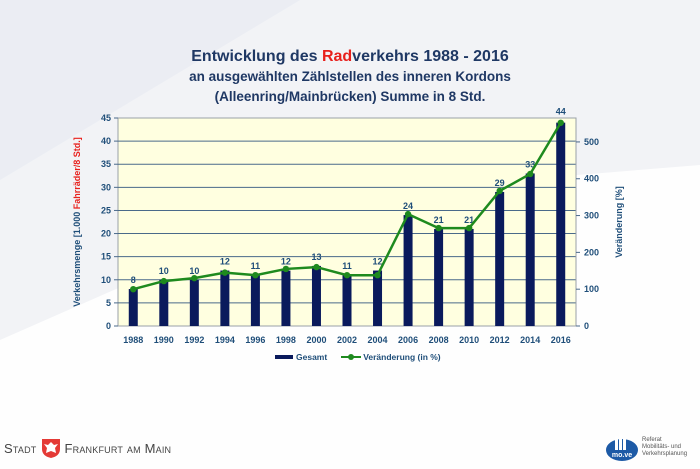 This screenshot has height=469, width=700. I want to click on footer-stadt: Stadt, so click(20, 448).